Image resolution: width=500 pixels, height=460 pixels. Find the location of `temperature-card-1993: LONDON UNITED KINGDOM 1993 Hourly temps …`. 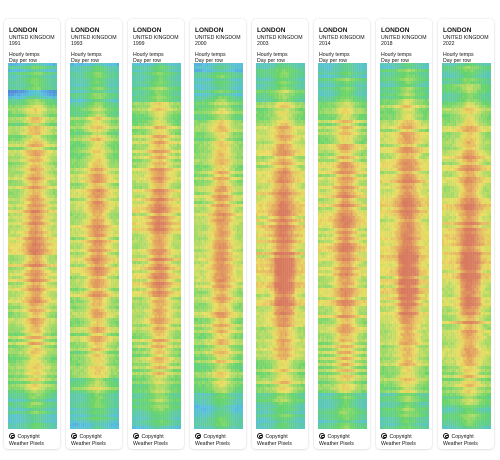

temperature-card-1993: LONDON UNITED KINGDOM 1993 Hourly temps … is located at coordinates (94, 234).